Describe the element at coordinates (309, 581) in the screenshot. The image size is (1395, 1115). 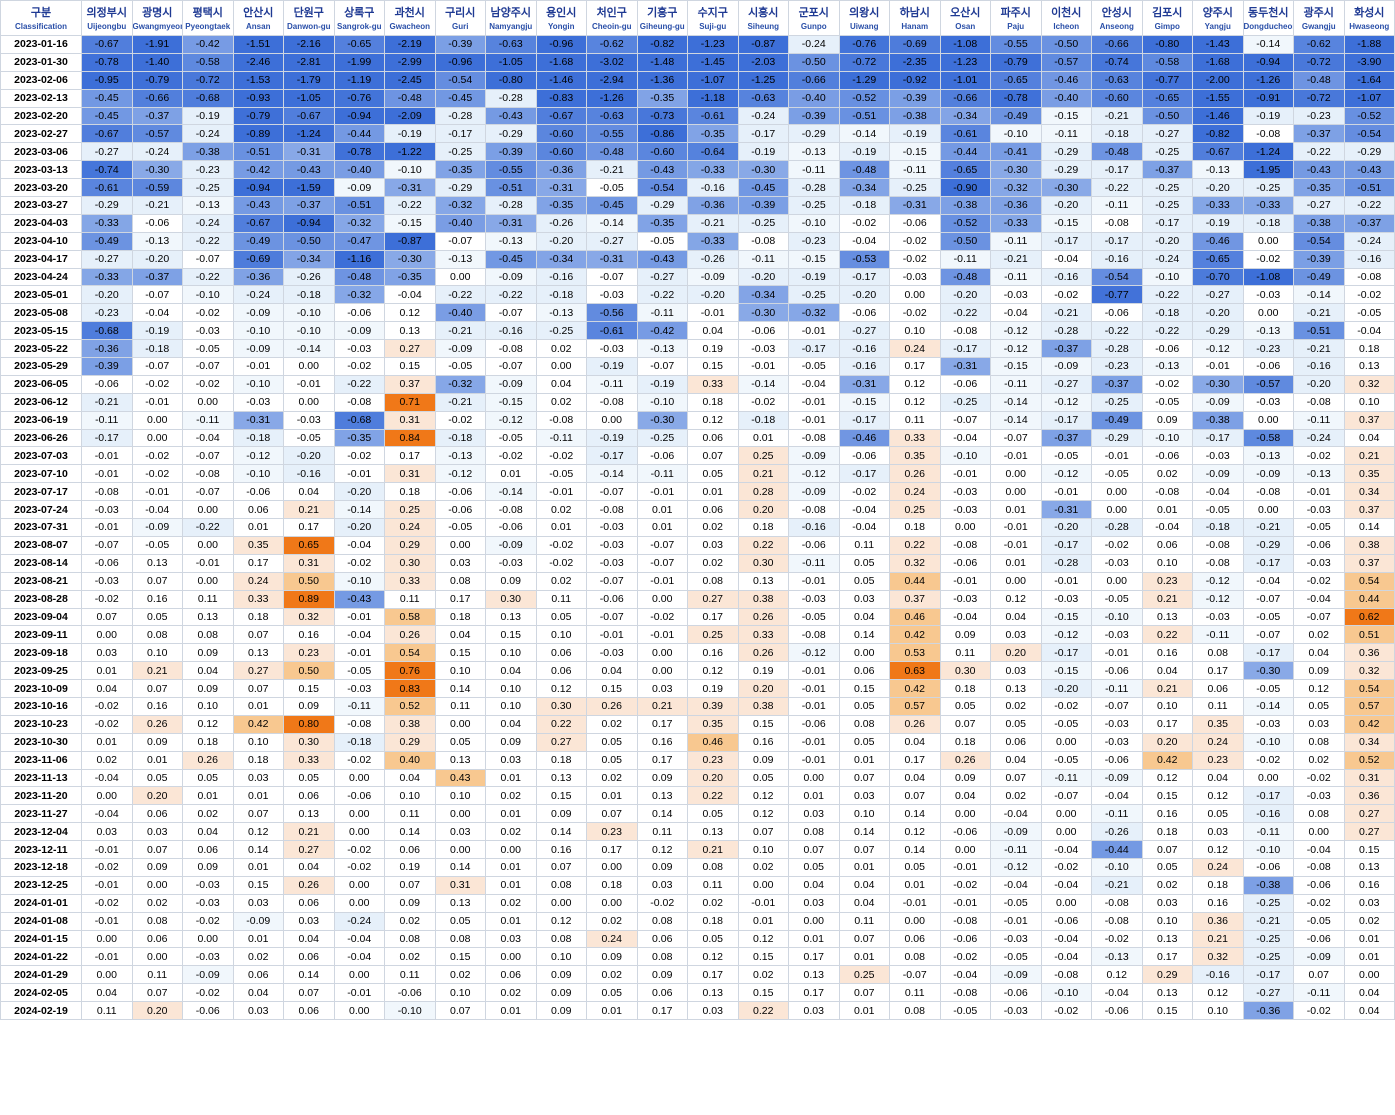
I see `heat-cell: 0.50` at that location.